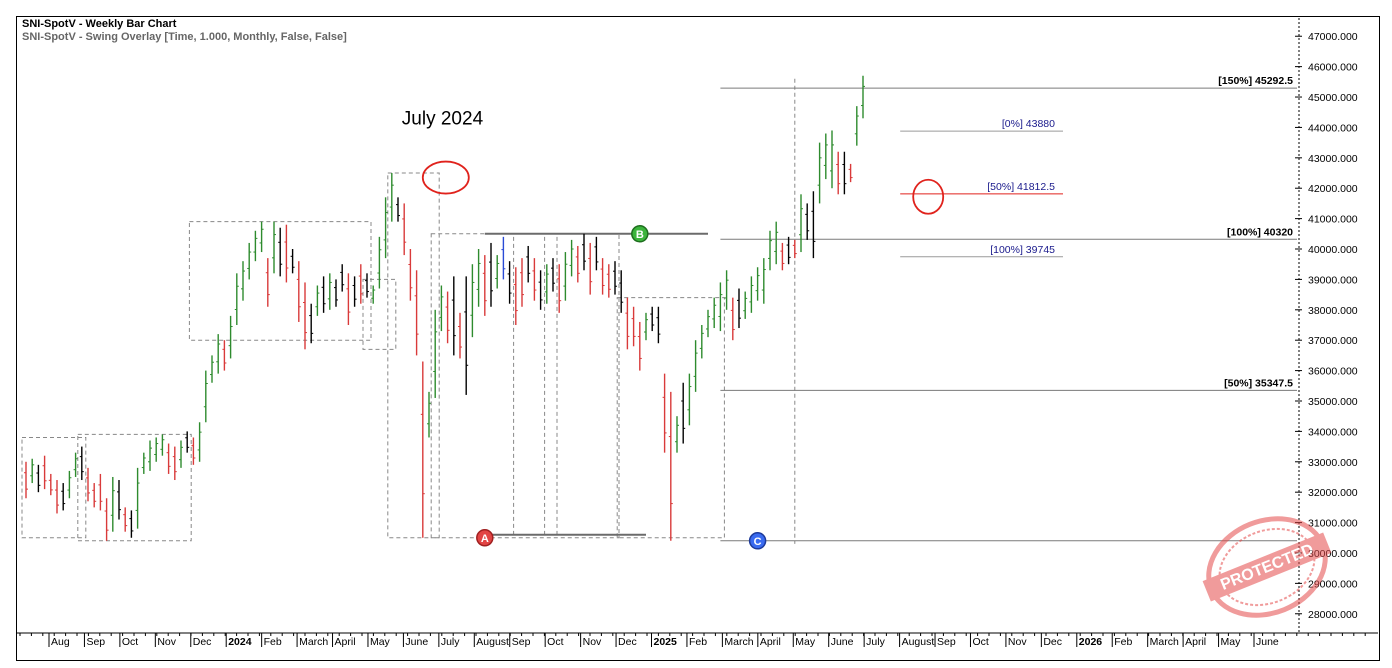 This screenshot has width=1392, height=668. I want to click on x-tick-label: Dec, so click(1052, 642).